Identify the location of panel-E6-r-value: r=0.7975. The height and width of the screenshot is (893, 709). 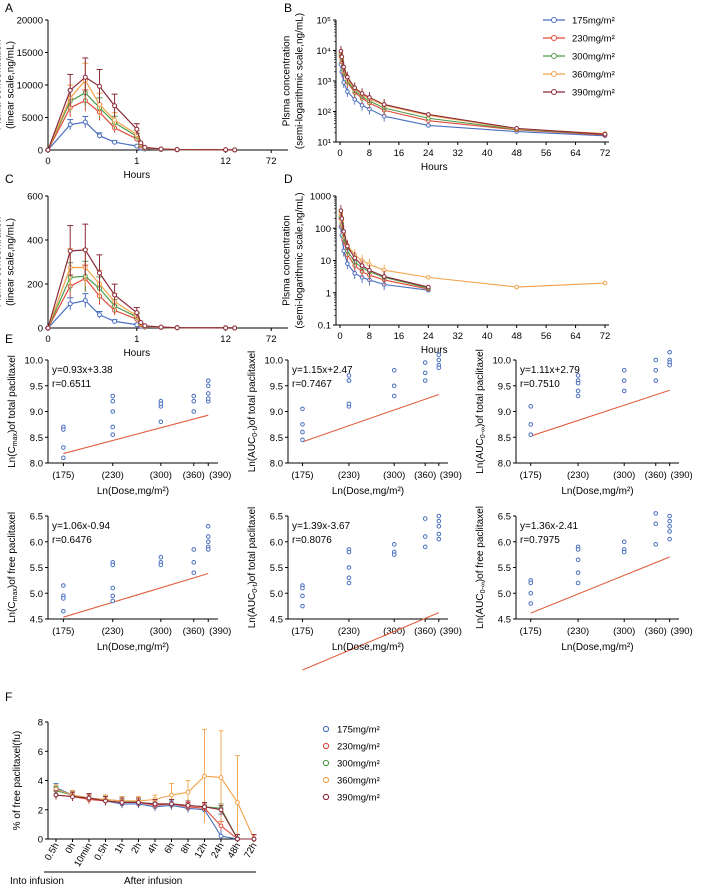
(540, 540).